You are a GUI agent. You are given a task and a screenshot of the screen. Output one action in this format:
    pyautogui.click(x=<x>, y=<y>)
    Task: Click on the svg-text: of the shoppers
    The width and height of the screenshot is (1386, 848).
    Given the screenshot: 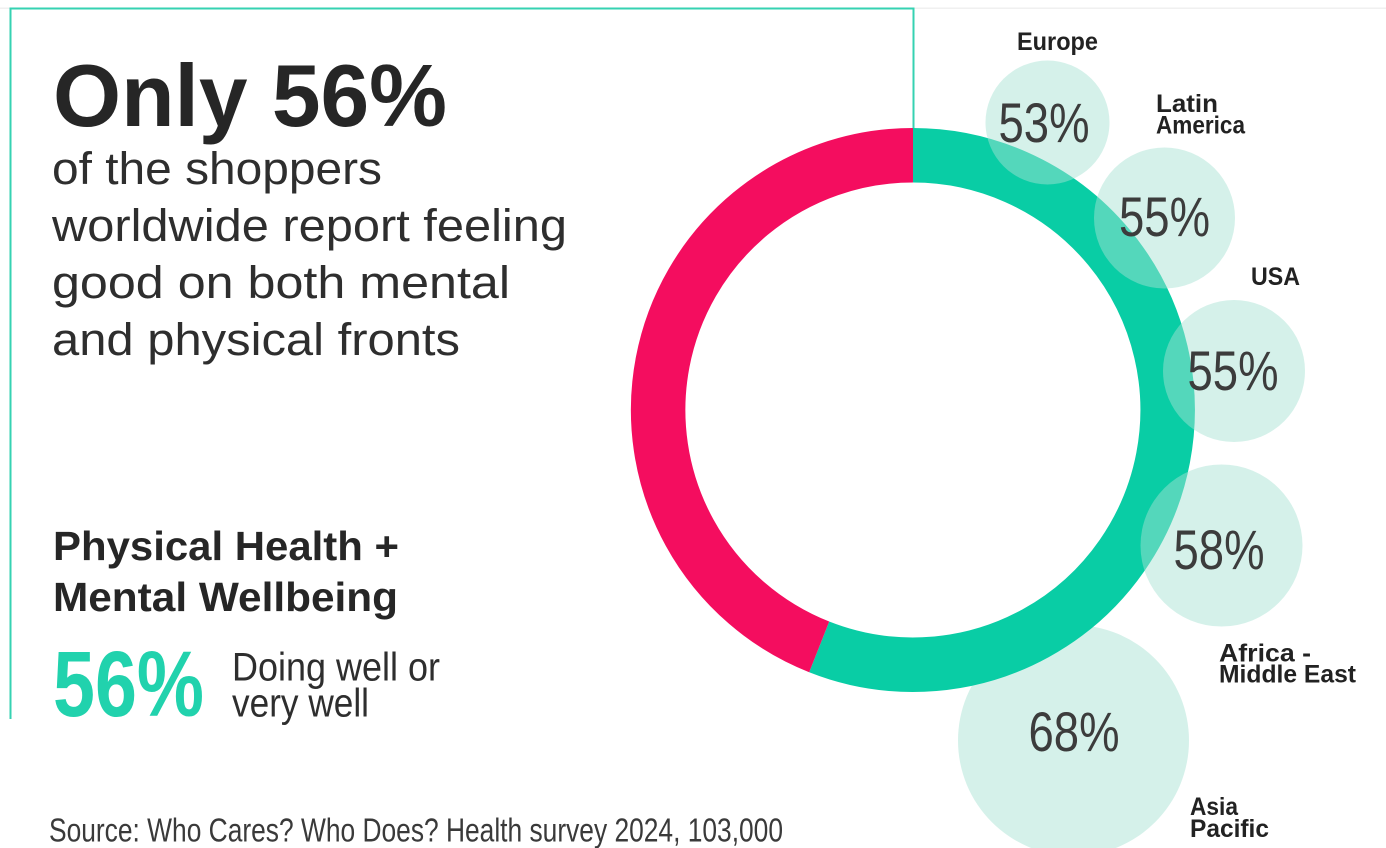 What is the action you would take?
    pyautogui.click(x=217, y=168)
    